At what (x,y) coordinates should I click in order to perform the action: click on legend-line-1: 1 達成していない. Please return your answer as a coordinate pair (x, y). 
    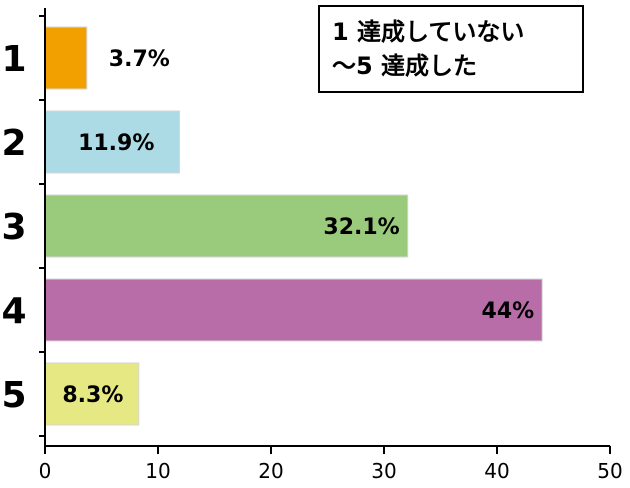
    Looking at the image, I should click on (428, 32).